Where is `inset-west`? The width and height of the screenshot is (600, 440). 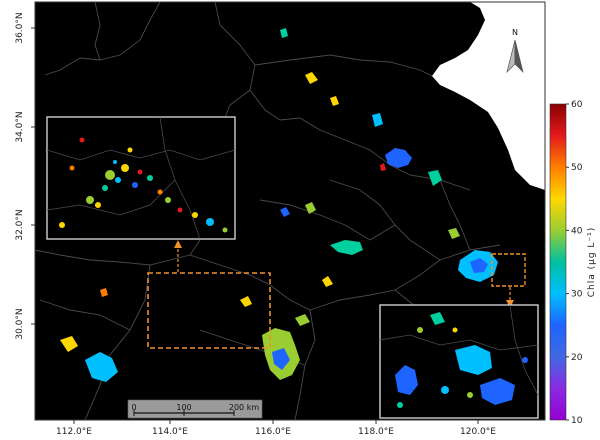
inset-west is located at coordinates (141, 178).